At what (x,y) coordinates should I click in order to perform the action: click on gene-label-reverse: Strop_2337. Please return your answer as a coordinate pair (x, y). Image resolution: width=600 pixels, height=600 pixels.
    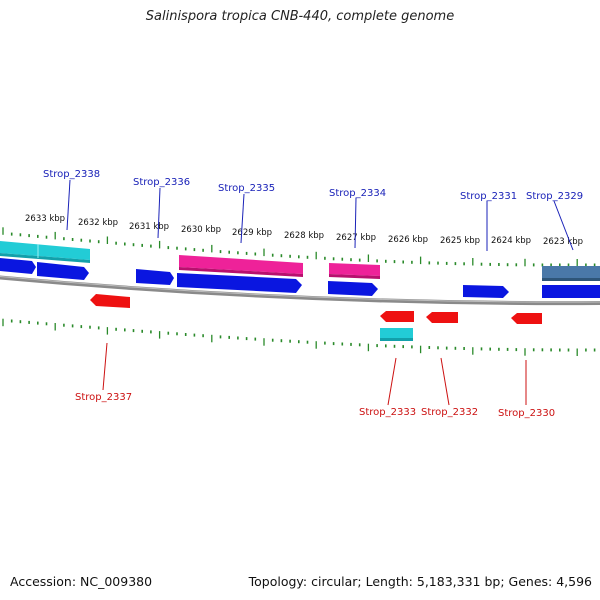
    Looking at the image, I should click on (103, 397).